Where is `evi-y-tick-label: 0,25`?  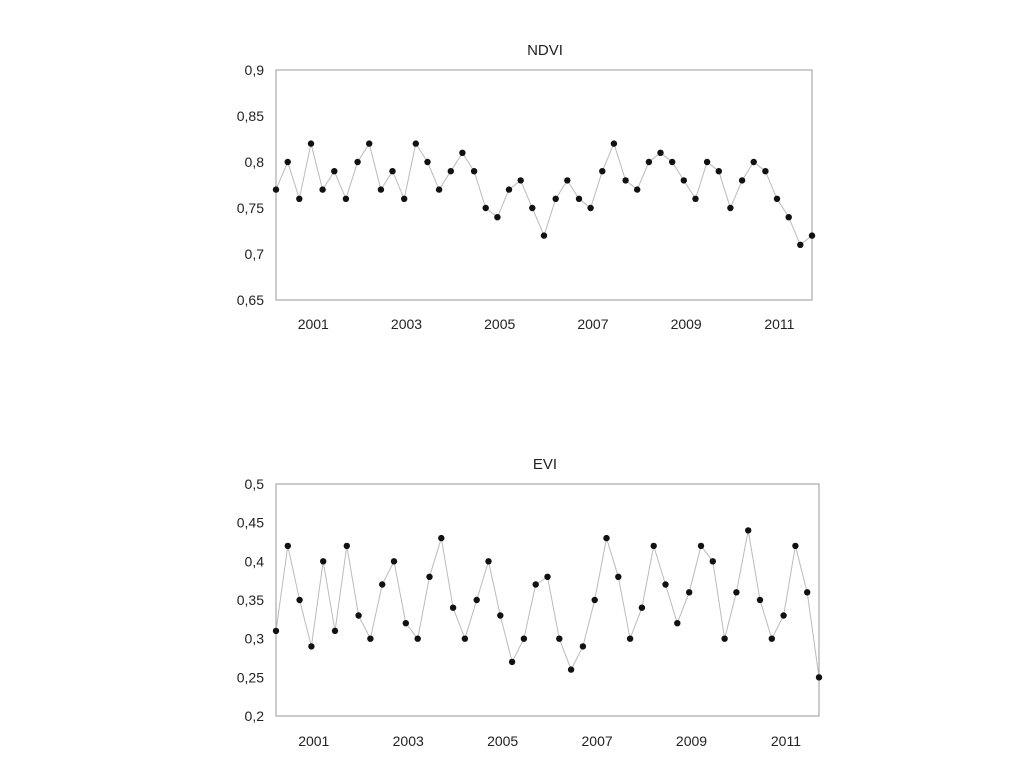
evi-y-tick-label: 0,25 is located at coordinates (250, 677).